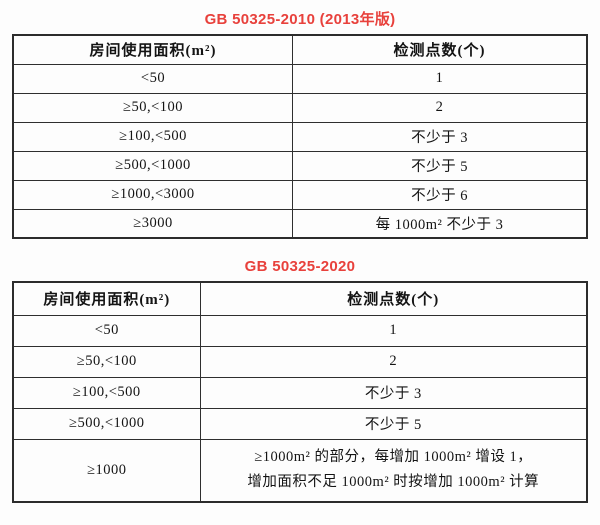 This screenshot has width=600, height=525. I want to click on area-cell: ≥3000, so click(153, 223).